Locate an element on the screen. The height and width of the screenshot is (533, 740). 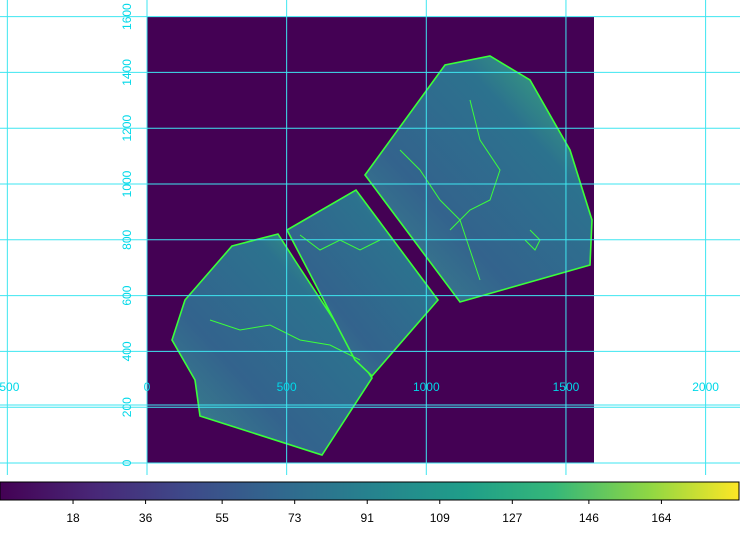
y-axis-label: 200 is located at coordinates (127, 407).